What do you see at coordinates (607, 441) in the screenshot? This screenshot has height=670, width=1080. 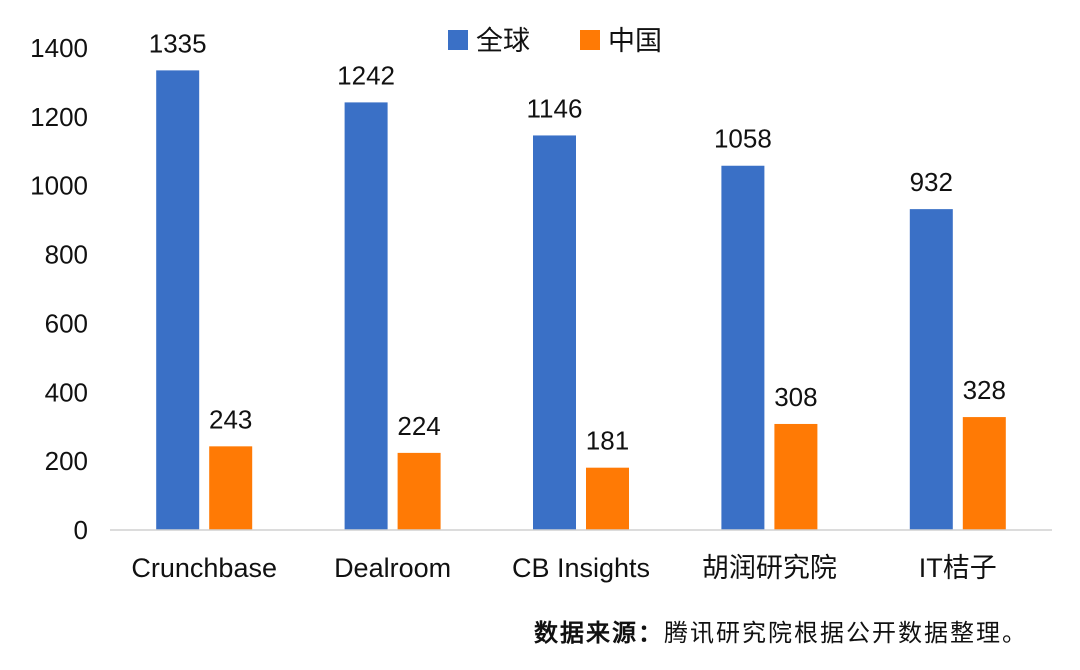 I see `data-label: 181` at bounding box center [607, 441].